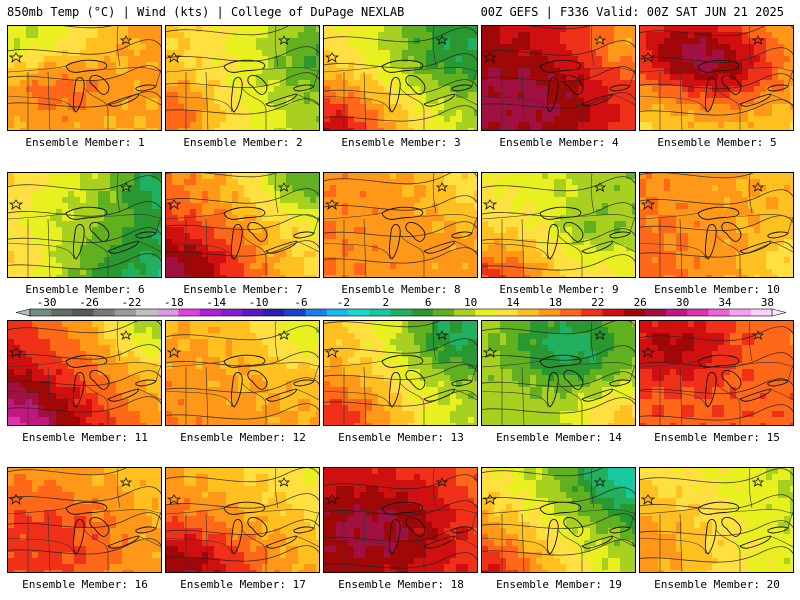  What do you see at coordinates (555, 302) in the screenshot?
I see `colorbar-tick-label: 18` at bounding box center [555, 302].